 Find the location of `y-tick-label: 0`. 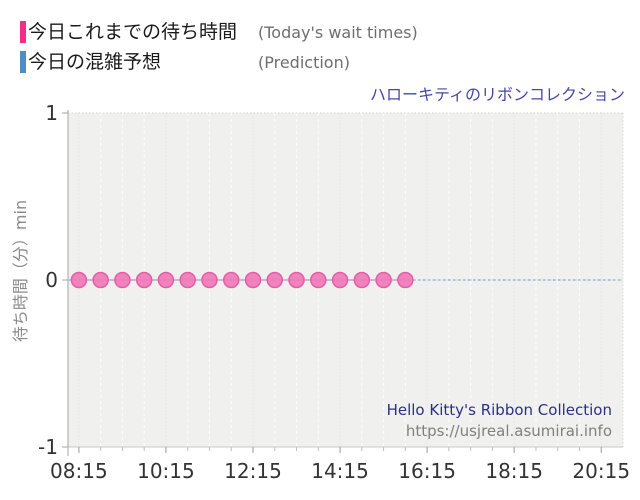

y-tick-label: 0 is located at coordinates (51, 280).